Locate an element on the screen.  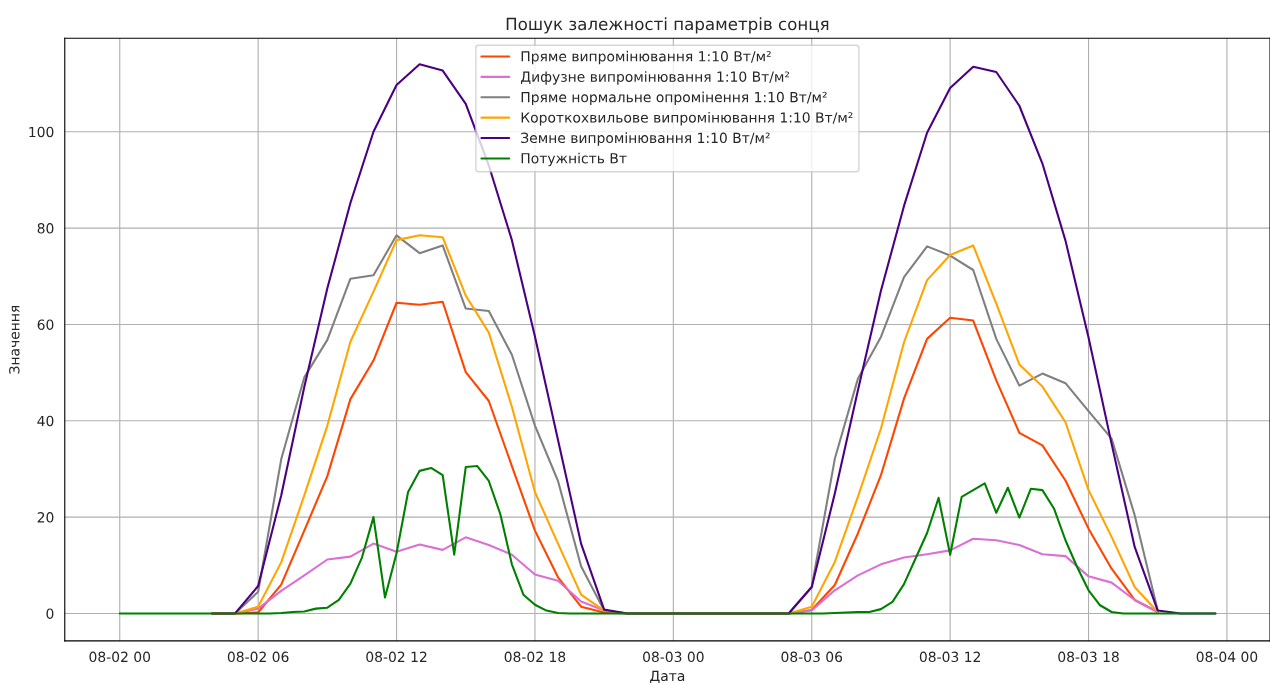
legend-label: Пряме випромінювання 1:10 Вт/м² is located at coordinates (646, 57).